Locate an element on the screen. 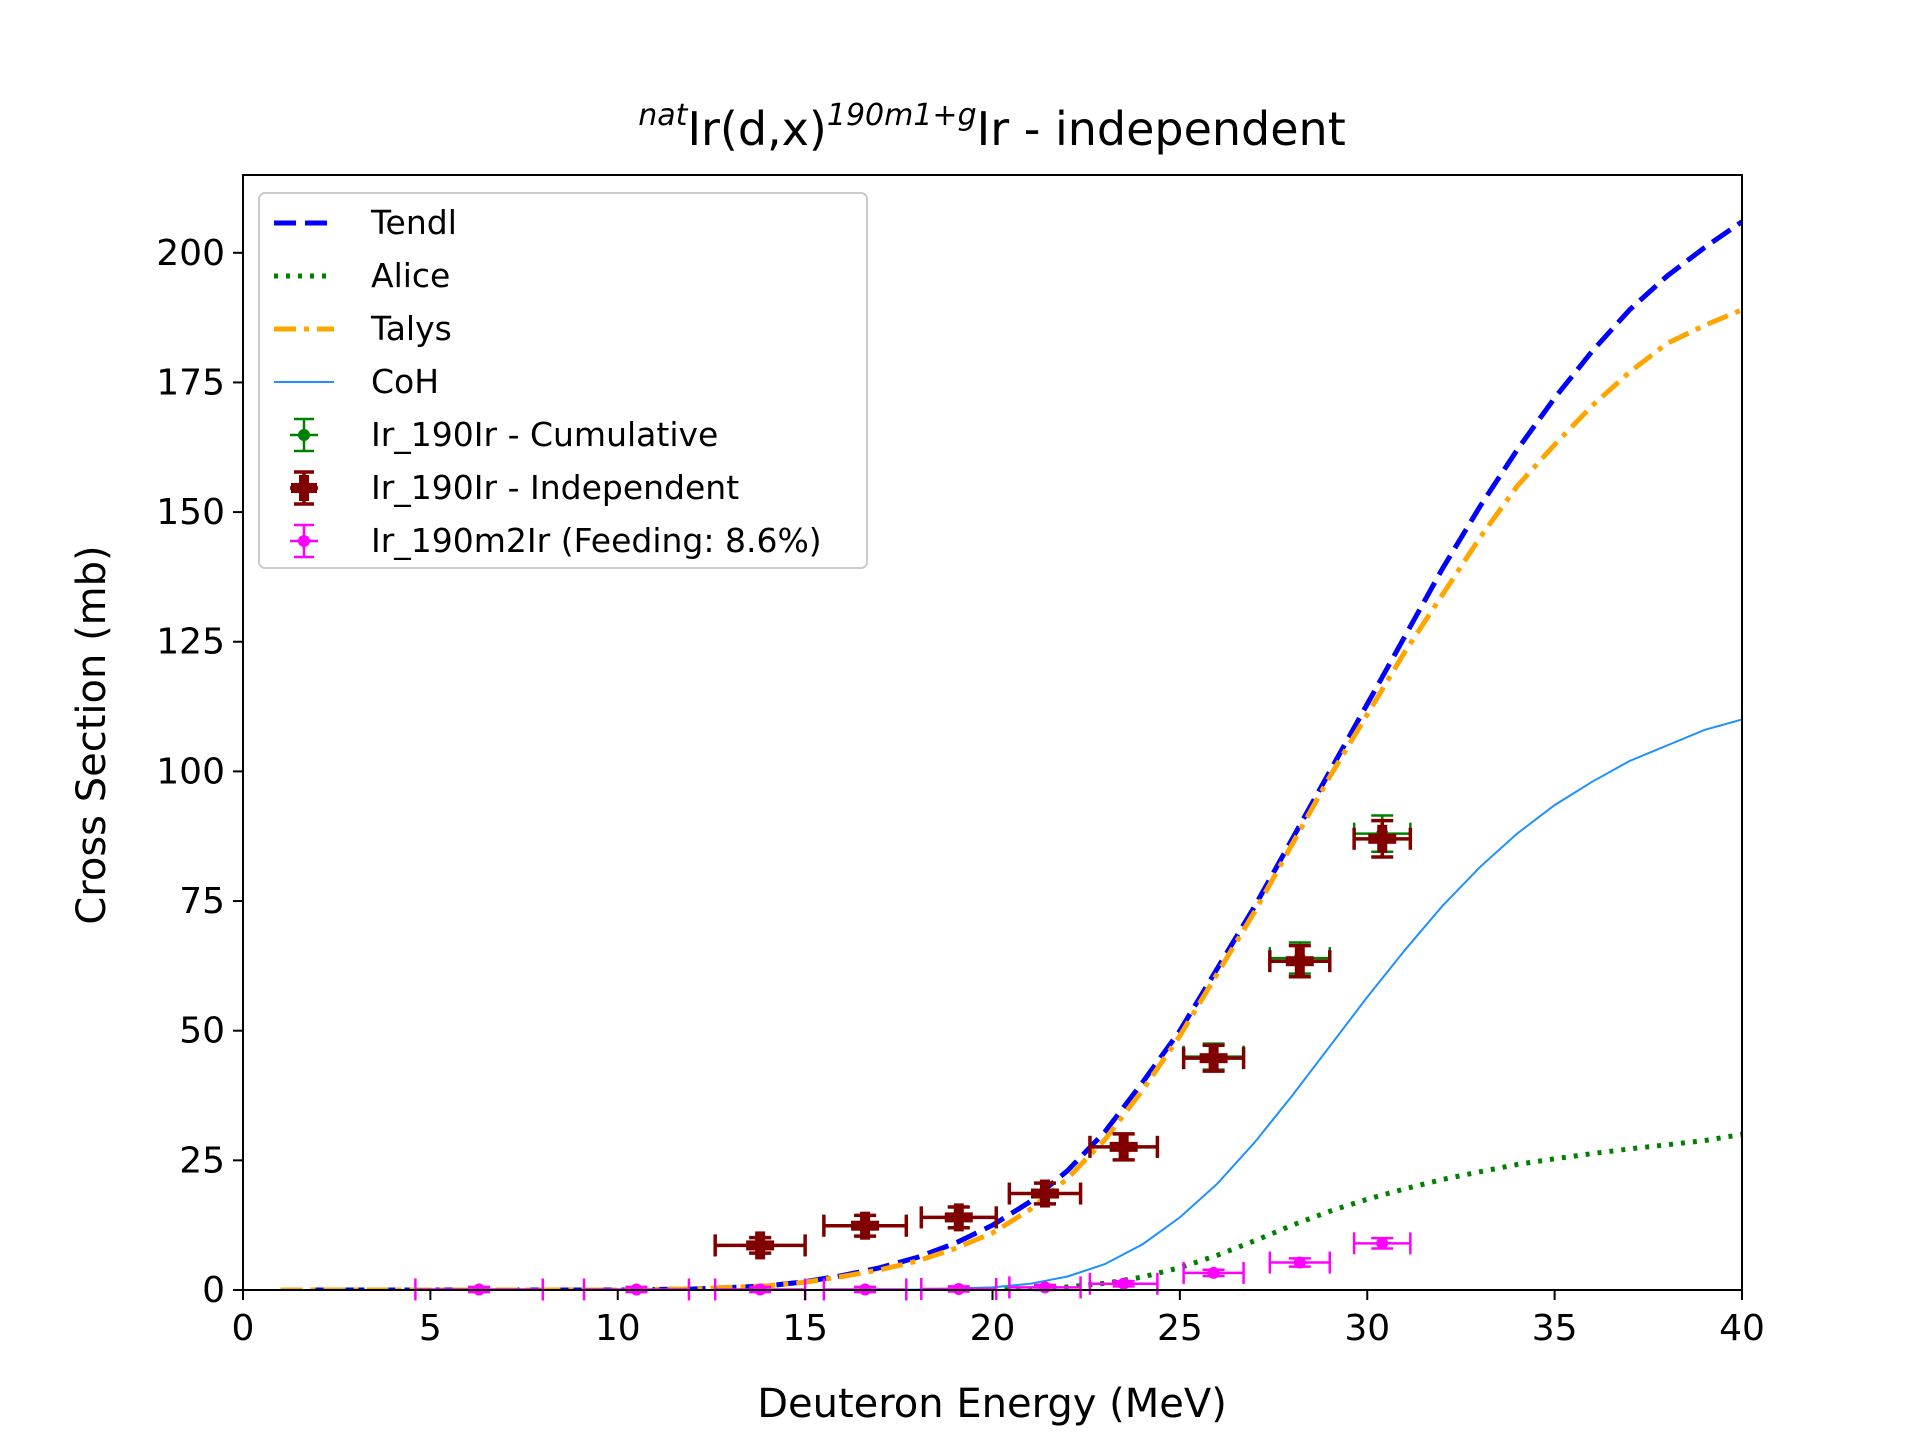 This screenshot has width=1920, height=1440. y-tick-label: 0 is located at coordinates (213, 1290).